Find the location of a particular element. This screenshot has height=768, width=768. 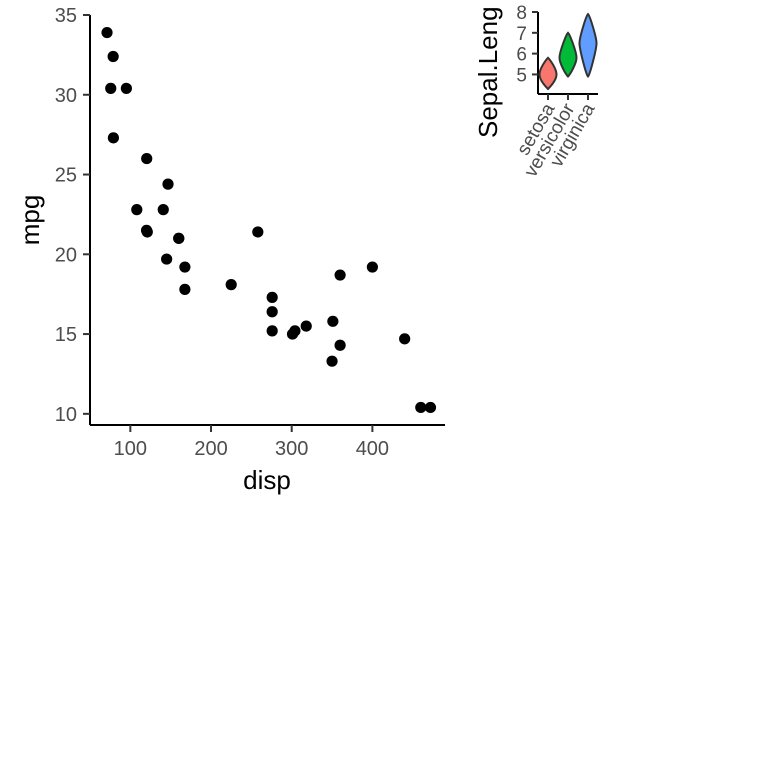

violin-virginica is located at coordinates (588, 45).